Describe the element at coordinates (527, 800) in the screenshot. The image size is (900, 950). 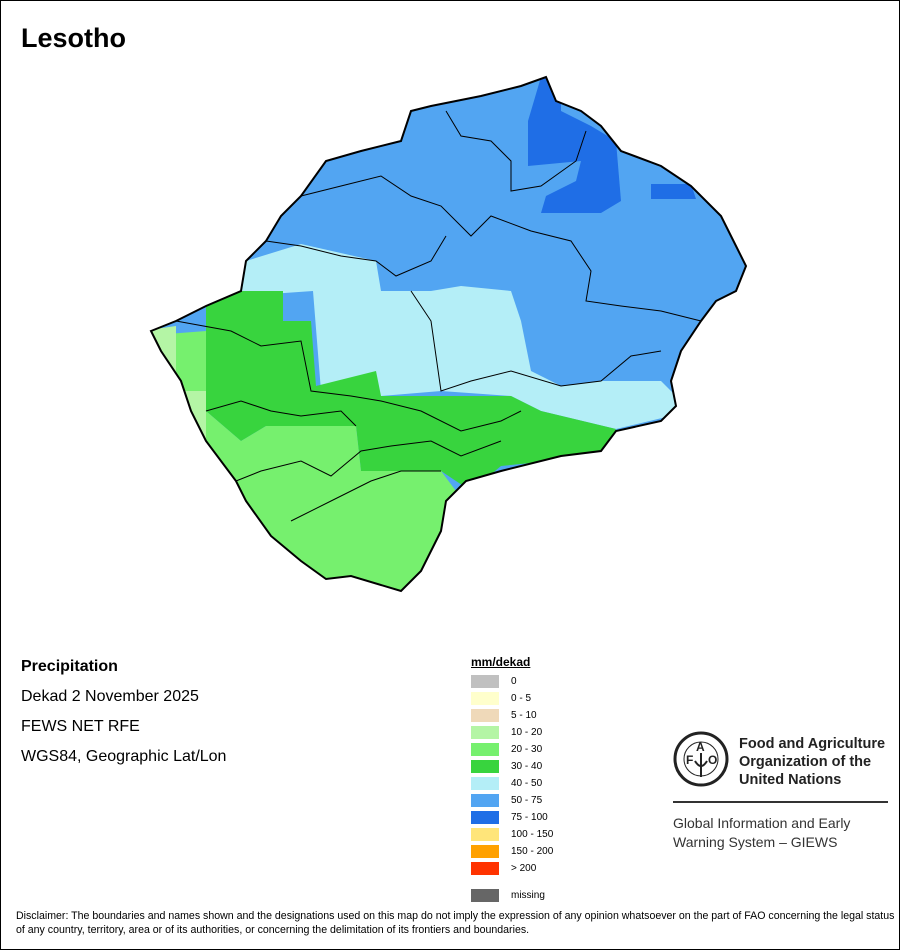
I see `legend-label: 50 - 75` at that location.